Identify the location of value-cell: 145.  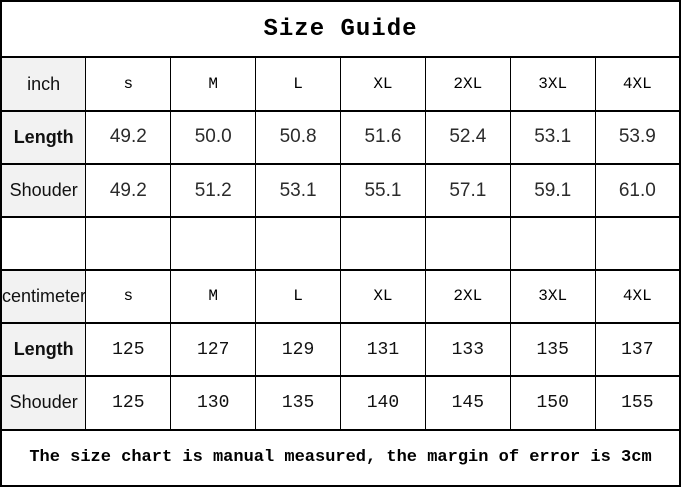
(467, 403).